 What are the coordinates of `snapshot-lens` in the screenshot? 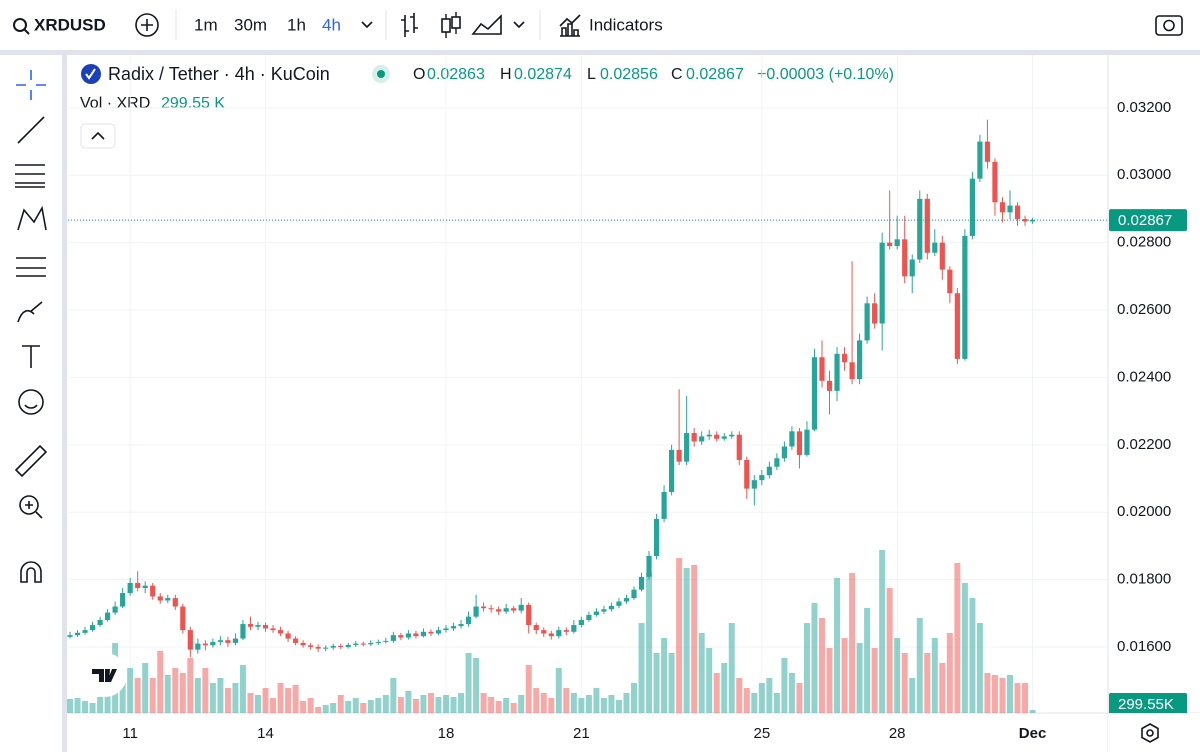 It's located at (1169, 25).